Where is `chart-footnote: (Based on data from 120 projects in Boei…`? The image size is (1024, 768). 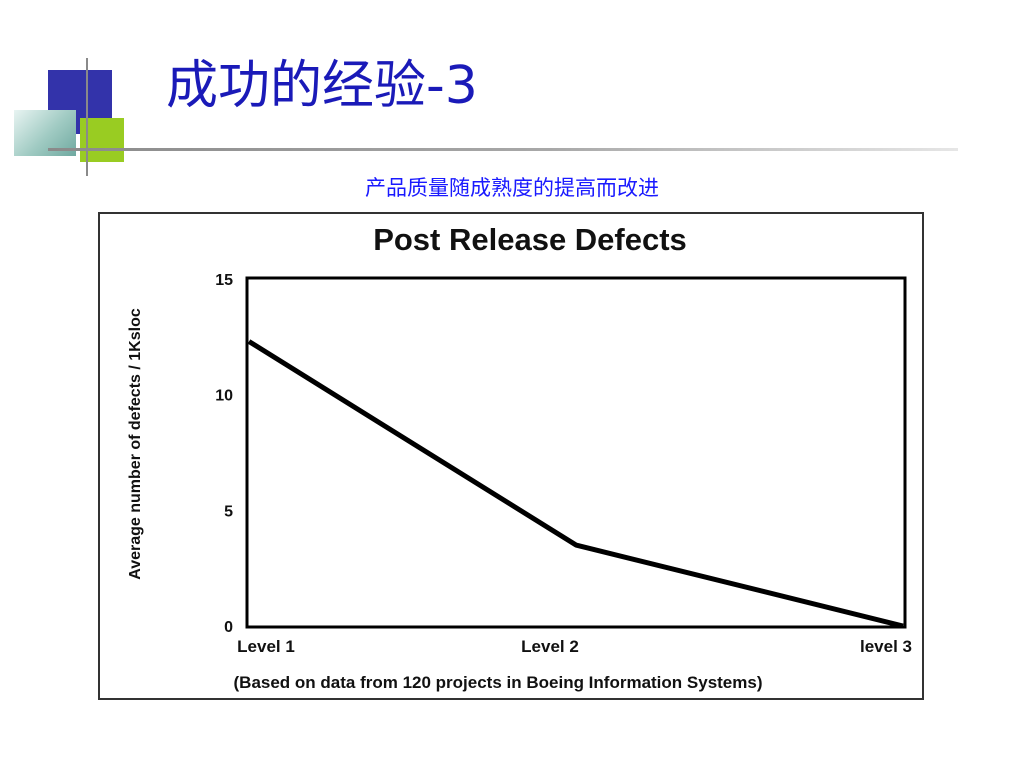 chart-footnote: (Based on data from 120 projects in Boei… is located at coordinates (498, 682).